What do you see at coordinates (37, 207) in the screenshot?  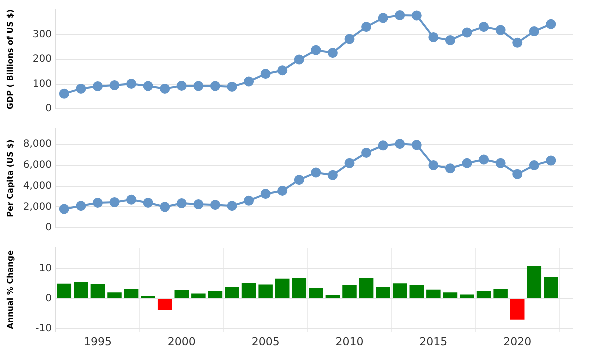 I see `y-tick-label: 2,000` at bounding box center [37, 207].